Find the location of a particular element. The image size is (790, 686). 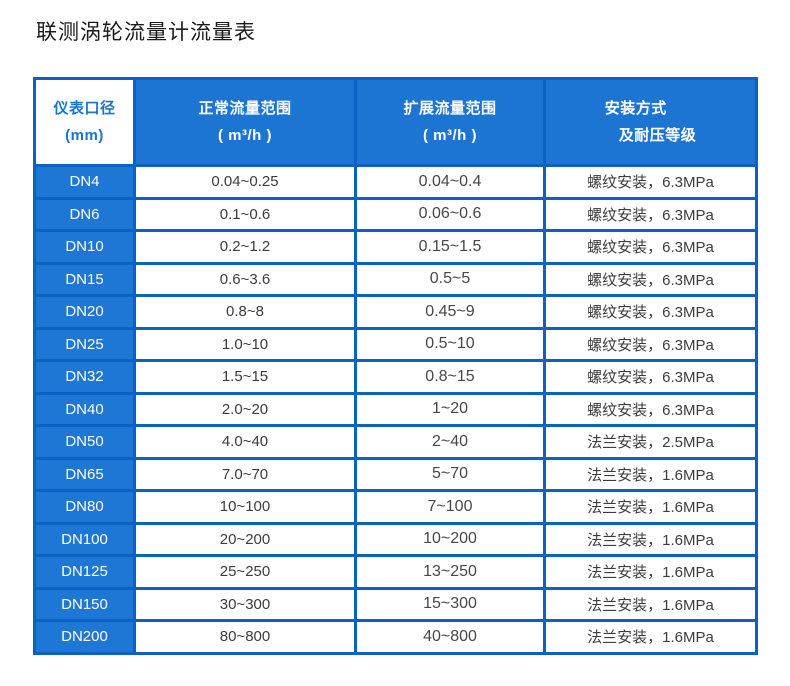

diameter-cell: DN150 is located at coordinates (84, 604).